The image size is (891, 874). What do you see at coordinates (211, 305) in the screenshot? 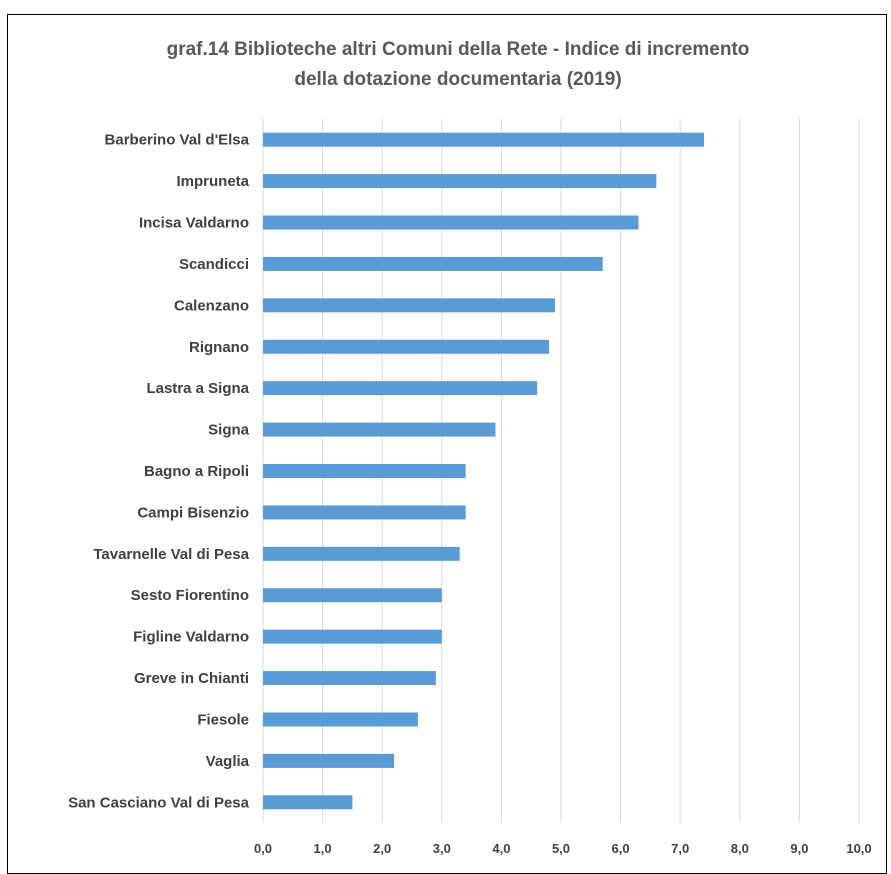
I see `category-label: Calenzano` at bounding box center [211, 305].